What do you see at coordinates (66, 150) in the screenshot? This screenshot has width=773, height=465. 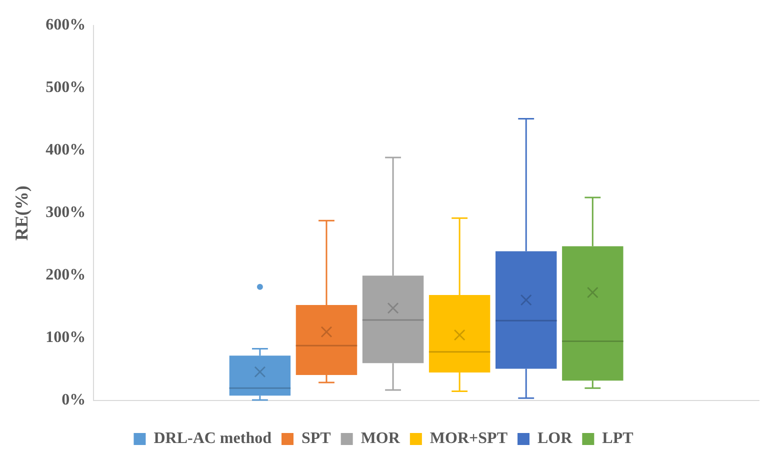 I see `y-tick-label: 400%` at bounding box center [66, 150].